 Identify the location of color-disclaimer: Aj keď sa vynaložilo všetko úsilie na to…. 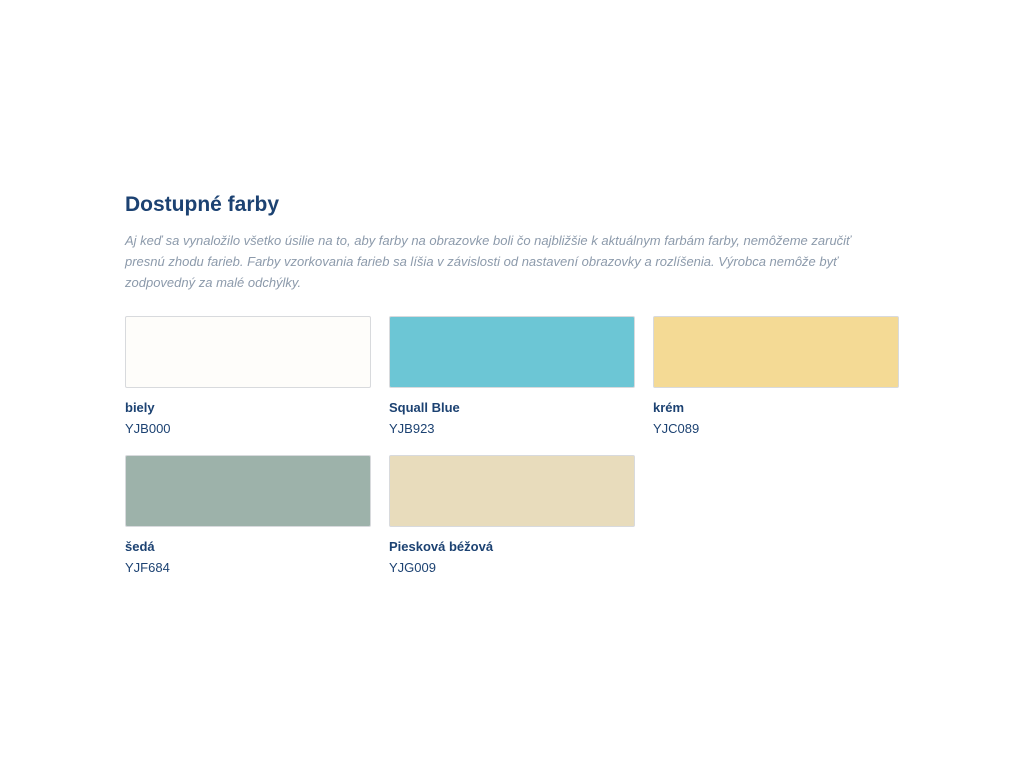
(488, 261).